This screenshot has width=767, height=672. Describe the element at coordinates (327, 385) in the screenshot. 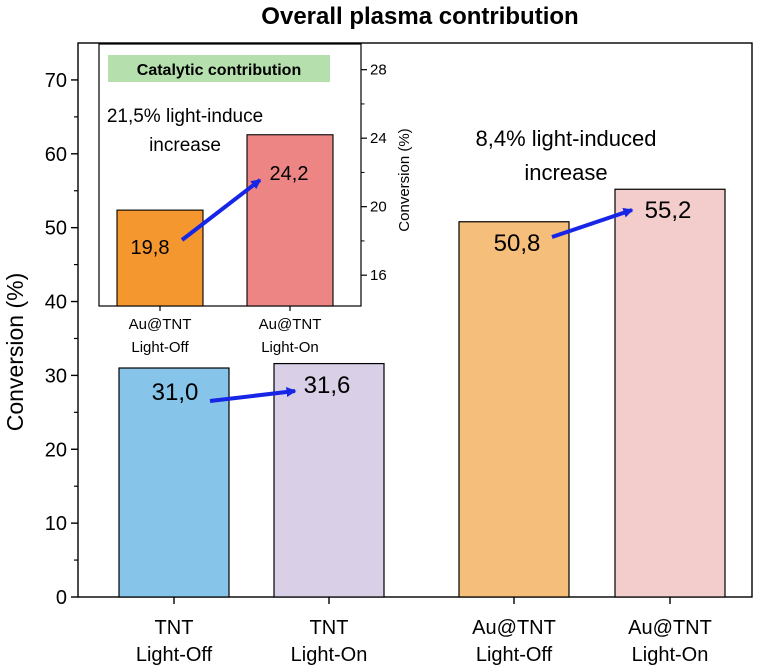

I see `main-data-label: 31,6` at that location.